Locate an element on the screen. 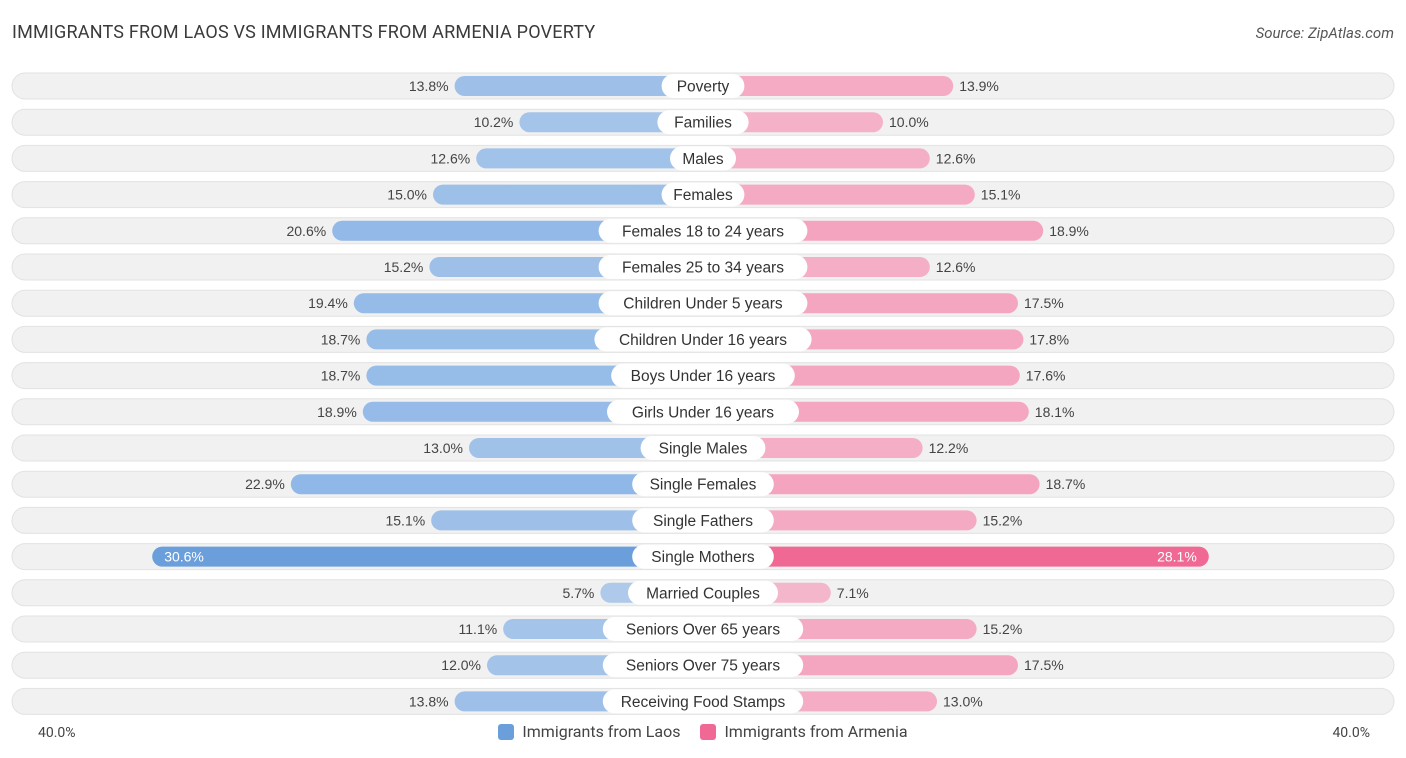 This screenshot has height=758, width=1406. category-label: Females is located at coordinates (703, 195).